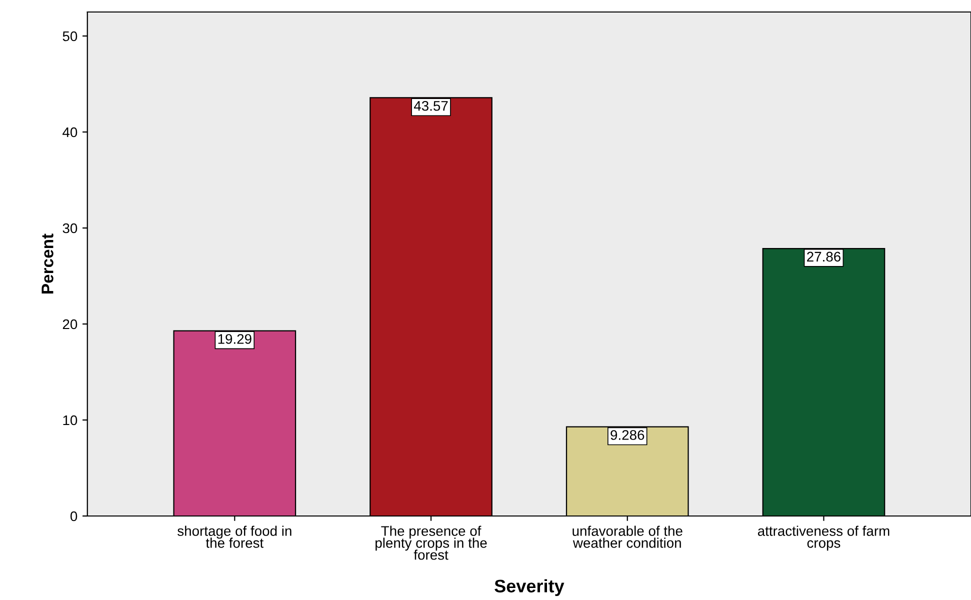 Image resolution: width=971 pixels, height=600 pixels. Describe the element at coordinates (627, 537) in the screenshot. I see `x-tick-label: unfavorable of the weather condition` at that location.